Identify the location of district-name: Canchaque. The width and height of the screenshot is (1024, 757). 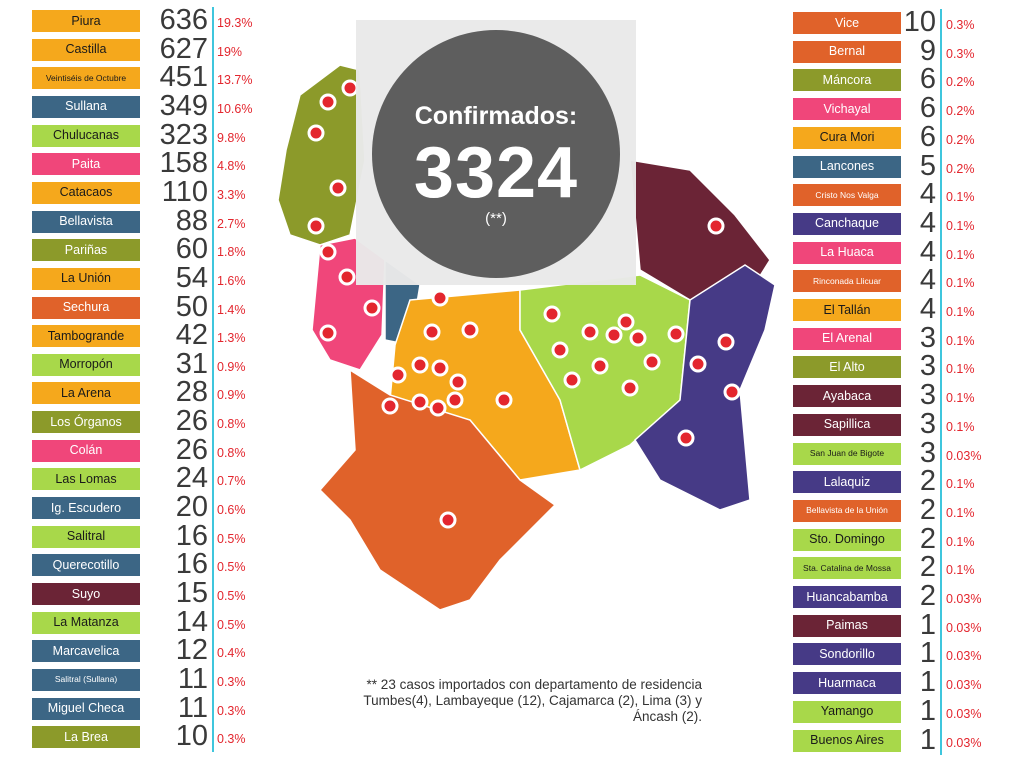
(847, 223).